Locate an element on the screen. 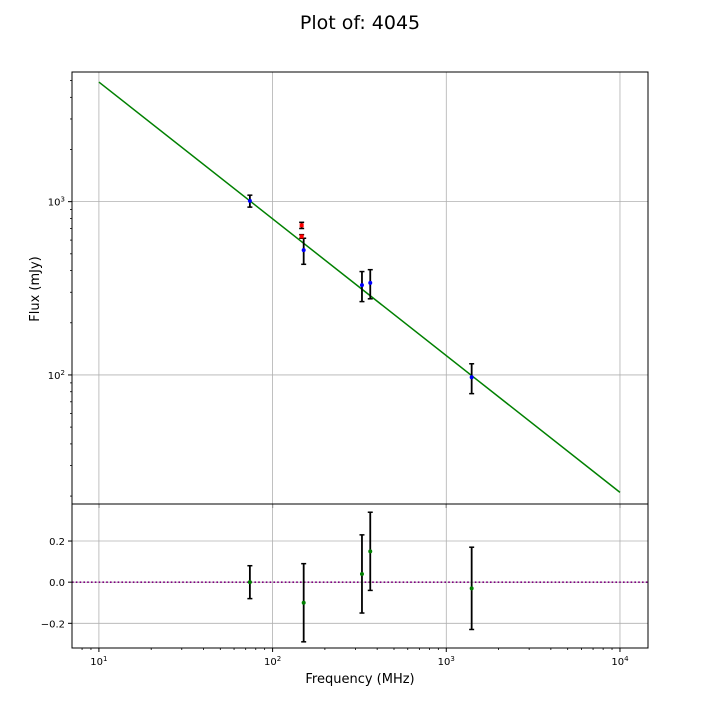 This screenshot has height=724, width=720. x-tick-label-1-base: 10 is located at coordinates (270, 662).